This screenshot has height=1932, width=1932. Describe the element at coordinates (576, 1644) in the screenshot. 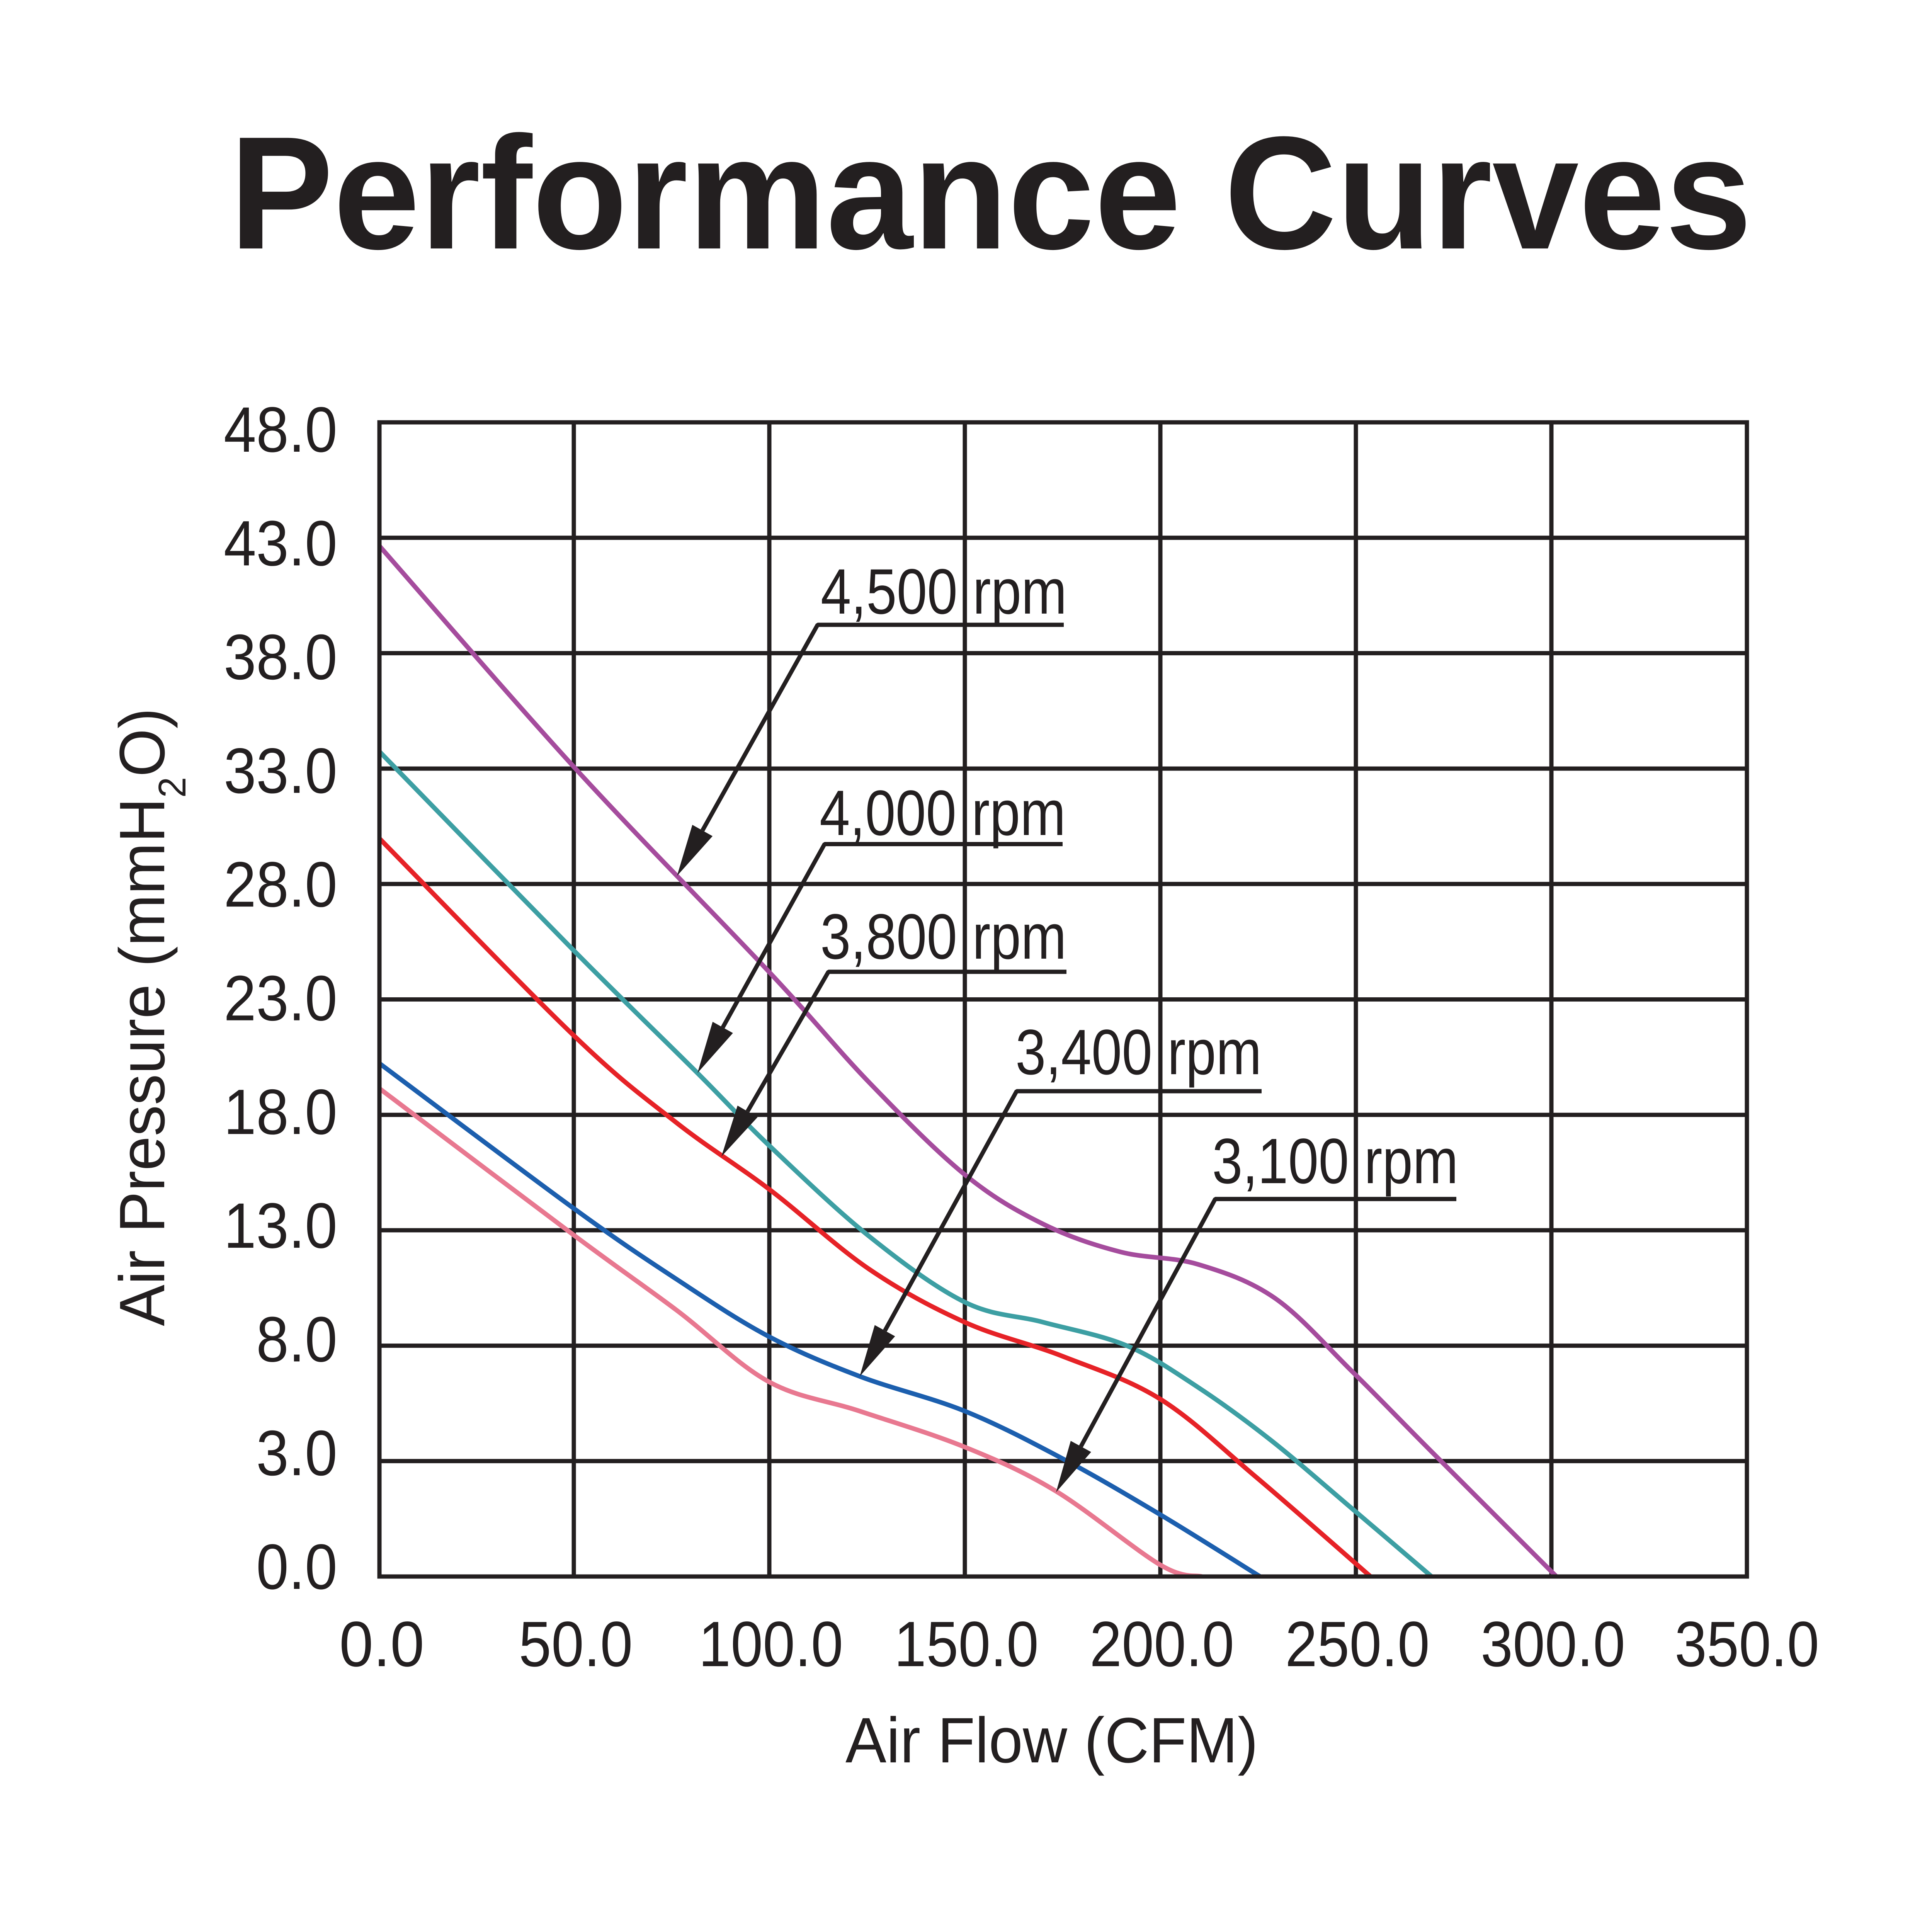

I see `svg-text: 50.0` at that location.